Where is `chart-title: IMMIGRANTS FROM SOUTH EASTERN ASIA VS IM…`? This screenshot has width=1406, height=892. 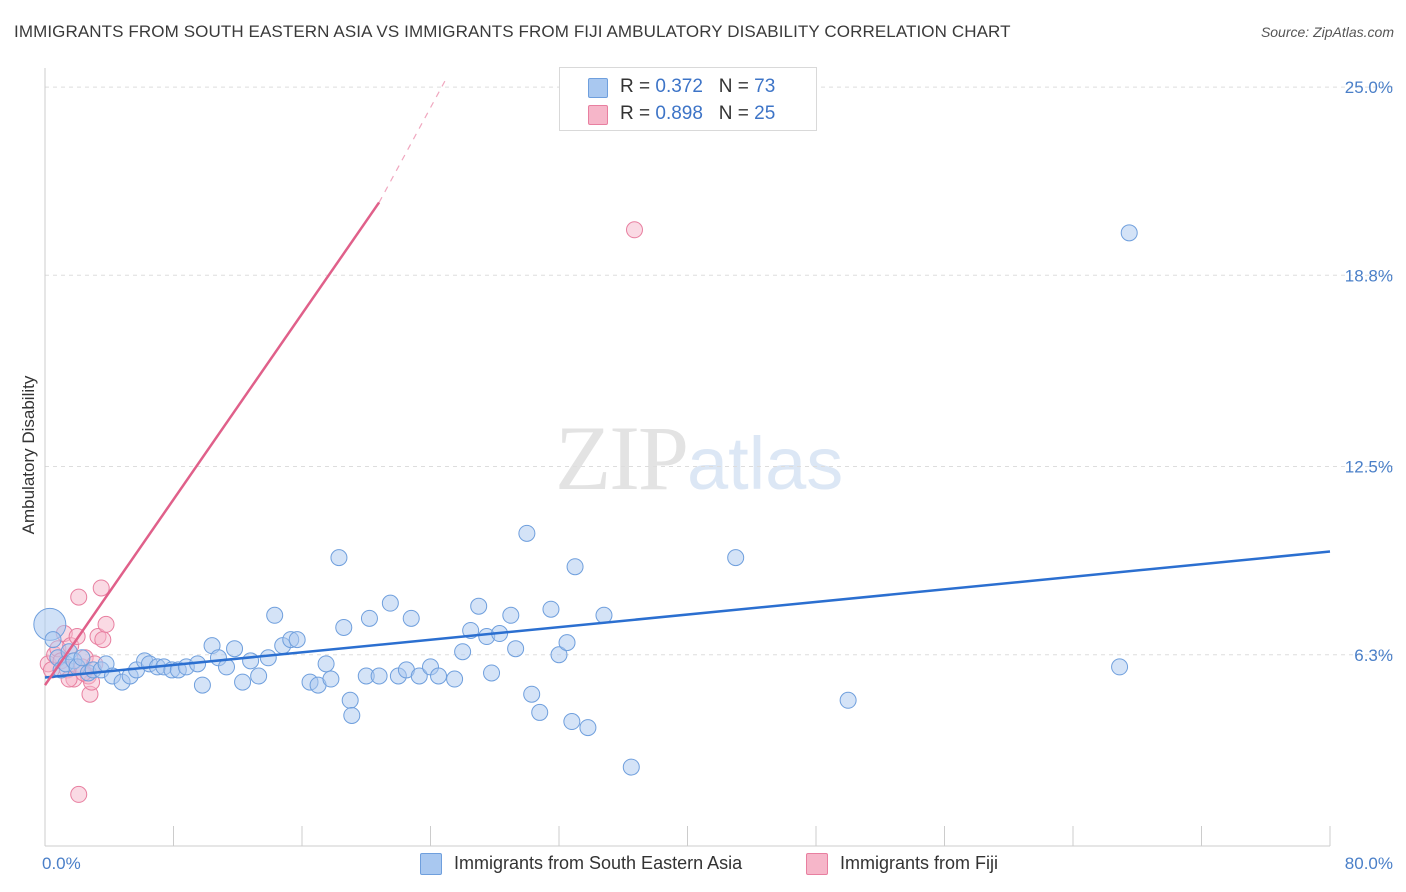
chart-title: IMMIGRANTS FROM SOUTH EASTERN ASIA VS IM… is located at coordinates (512, 31).